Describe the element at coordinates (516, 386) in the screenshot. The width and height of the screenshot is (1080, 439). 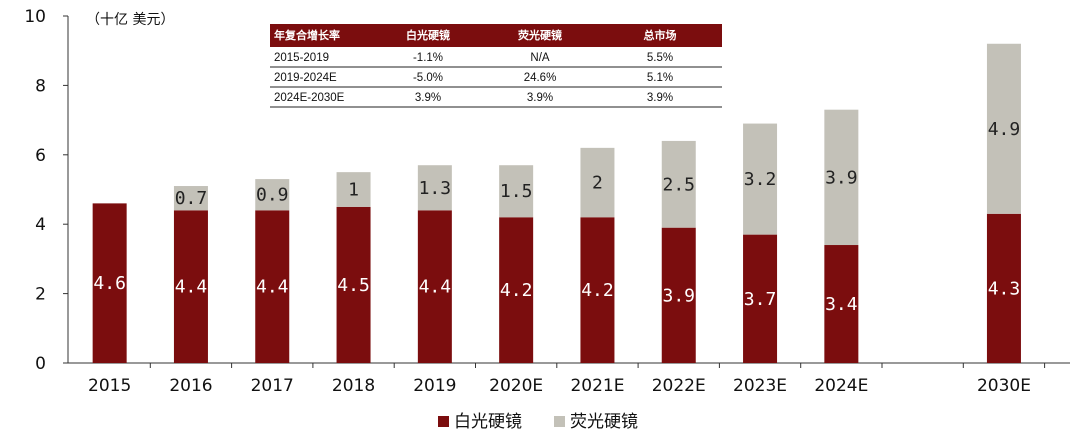
I see `x-tick-label: 2020E` at that location.